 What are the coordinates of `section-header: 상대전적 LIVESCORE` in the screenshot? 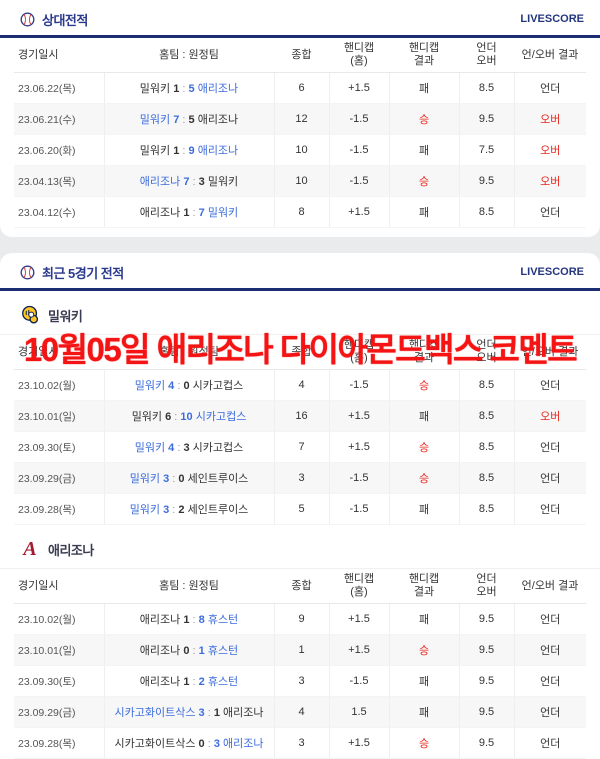 It's located at (300, 17).